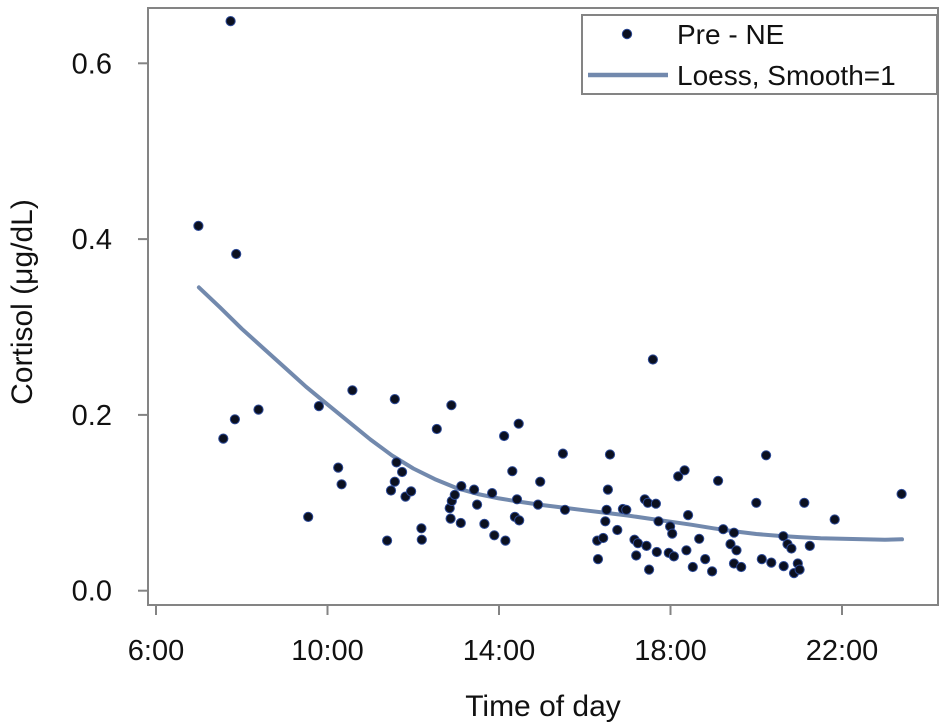  What do you see at coordinates (627, 34) in the screenshot?
I see `legend-marker-dot-icon` at bounding box center [627, 34].